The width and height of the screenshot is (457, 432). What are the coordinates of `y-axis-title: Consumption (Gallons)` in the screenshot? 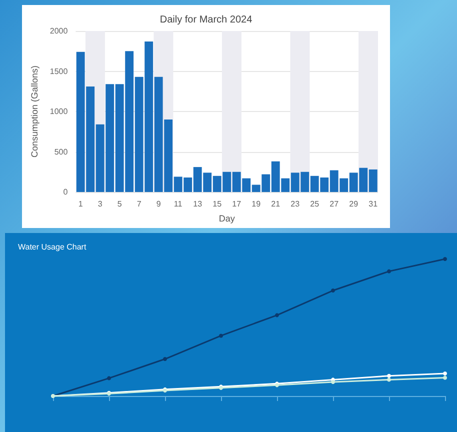 It's located at (35, 111).